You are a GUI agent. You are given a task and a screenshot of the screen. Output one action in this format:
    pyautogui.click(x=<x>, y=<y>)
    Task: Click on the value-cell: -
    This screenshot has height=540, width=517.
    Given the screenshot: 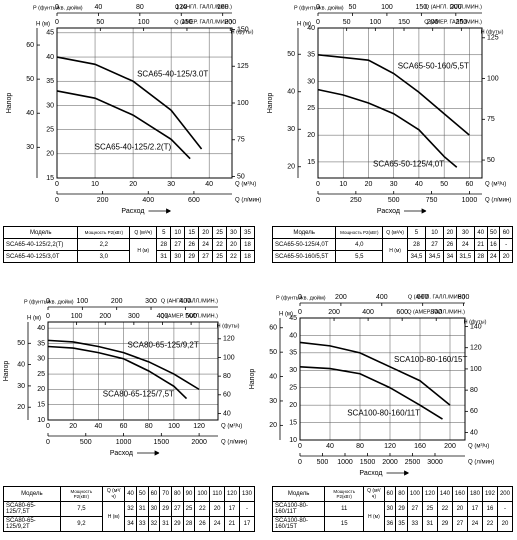 What is the action you would take?
    pyautogui.click(x=505, y=509)
    